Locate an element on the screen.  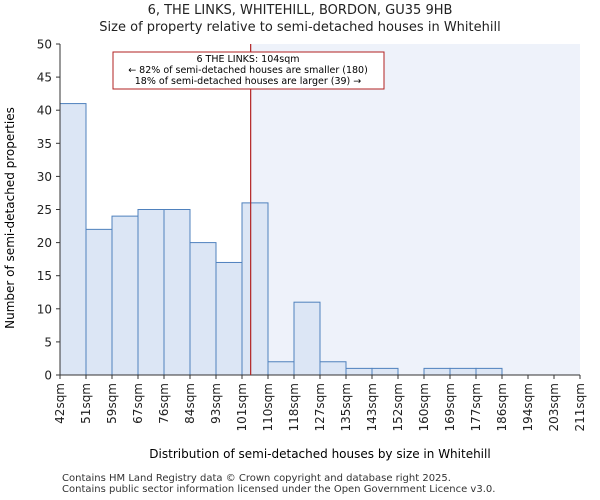
x-tick-label-101sqm: 101sqm is located at coordinates (242, 407).